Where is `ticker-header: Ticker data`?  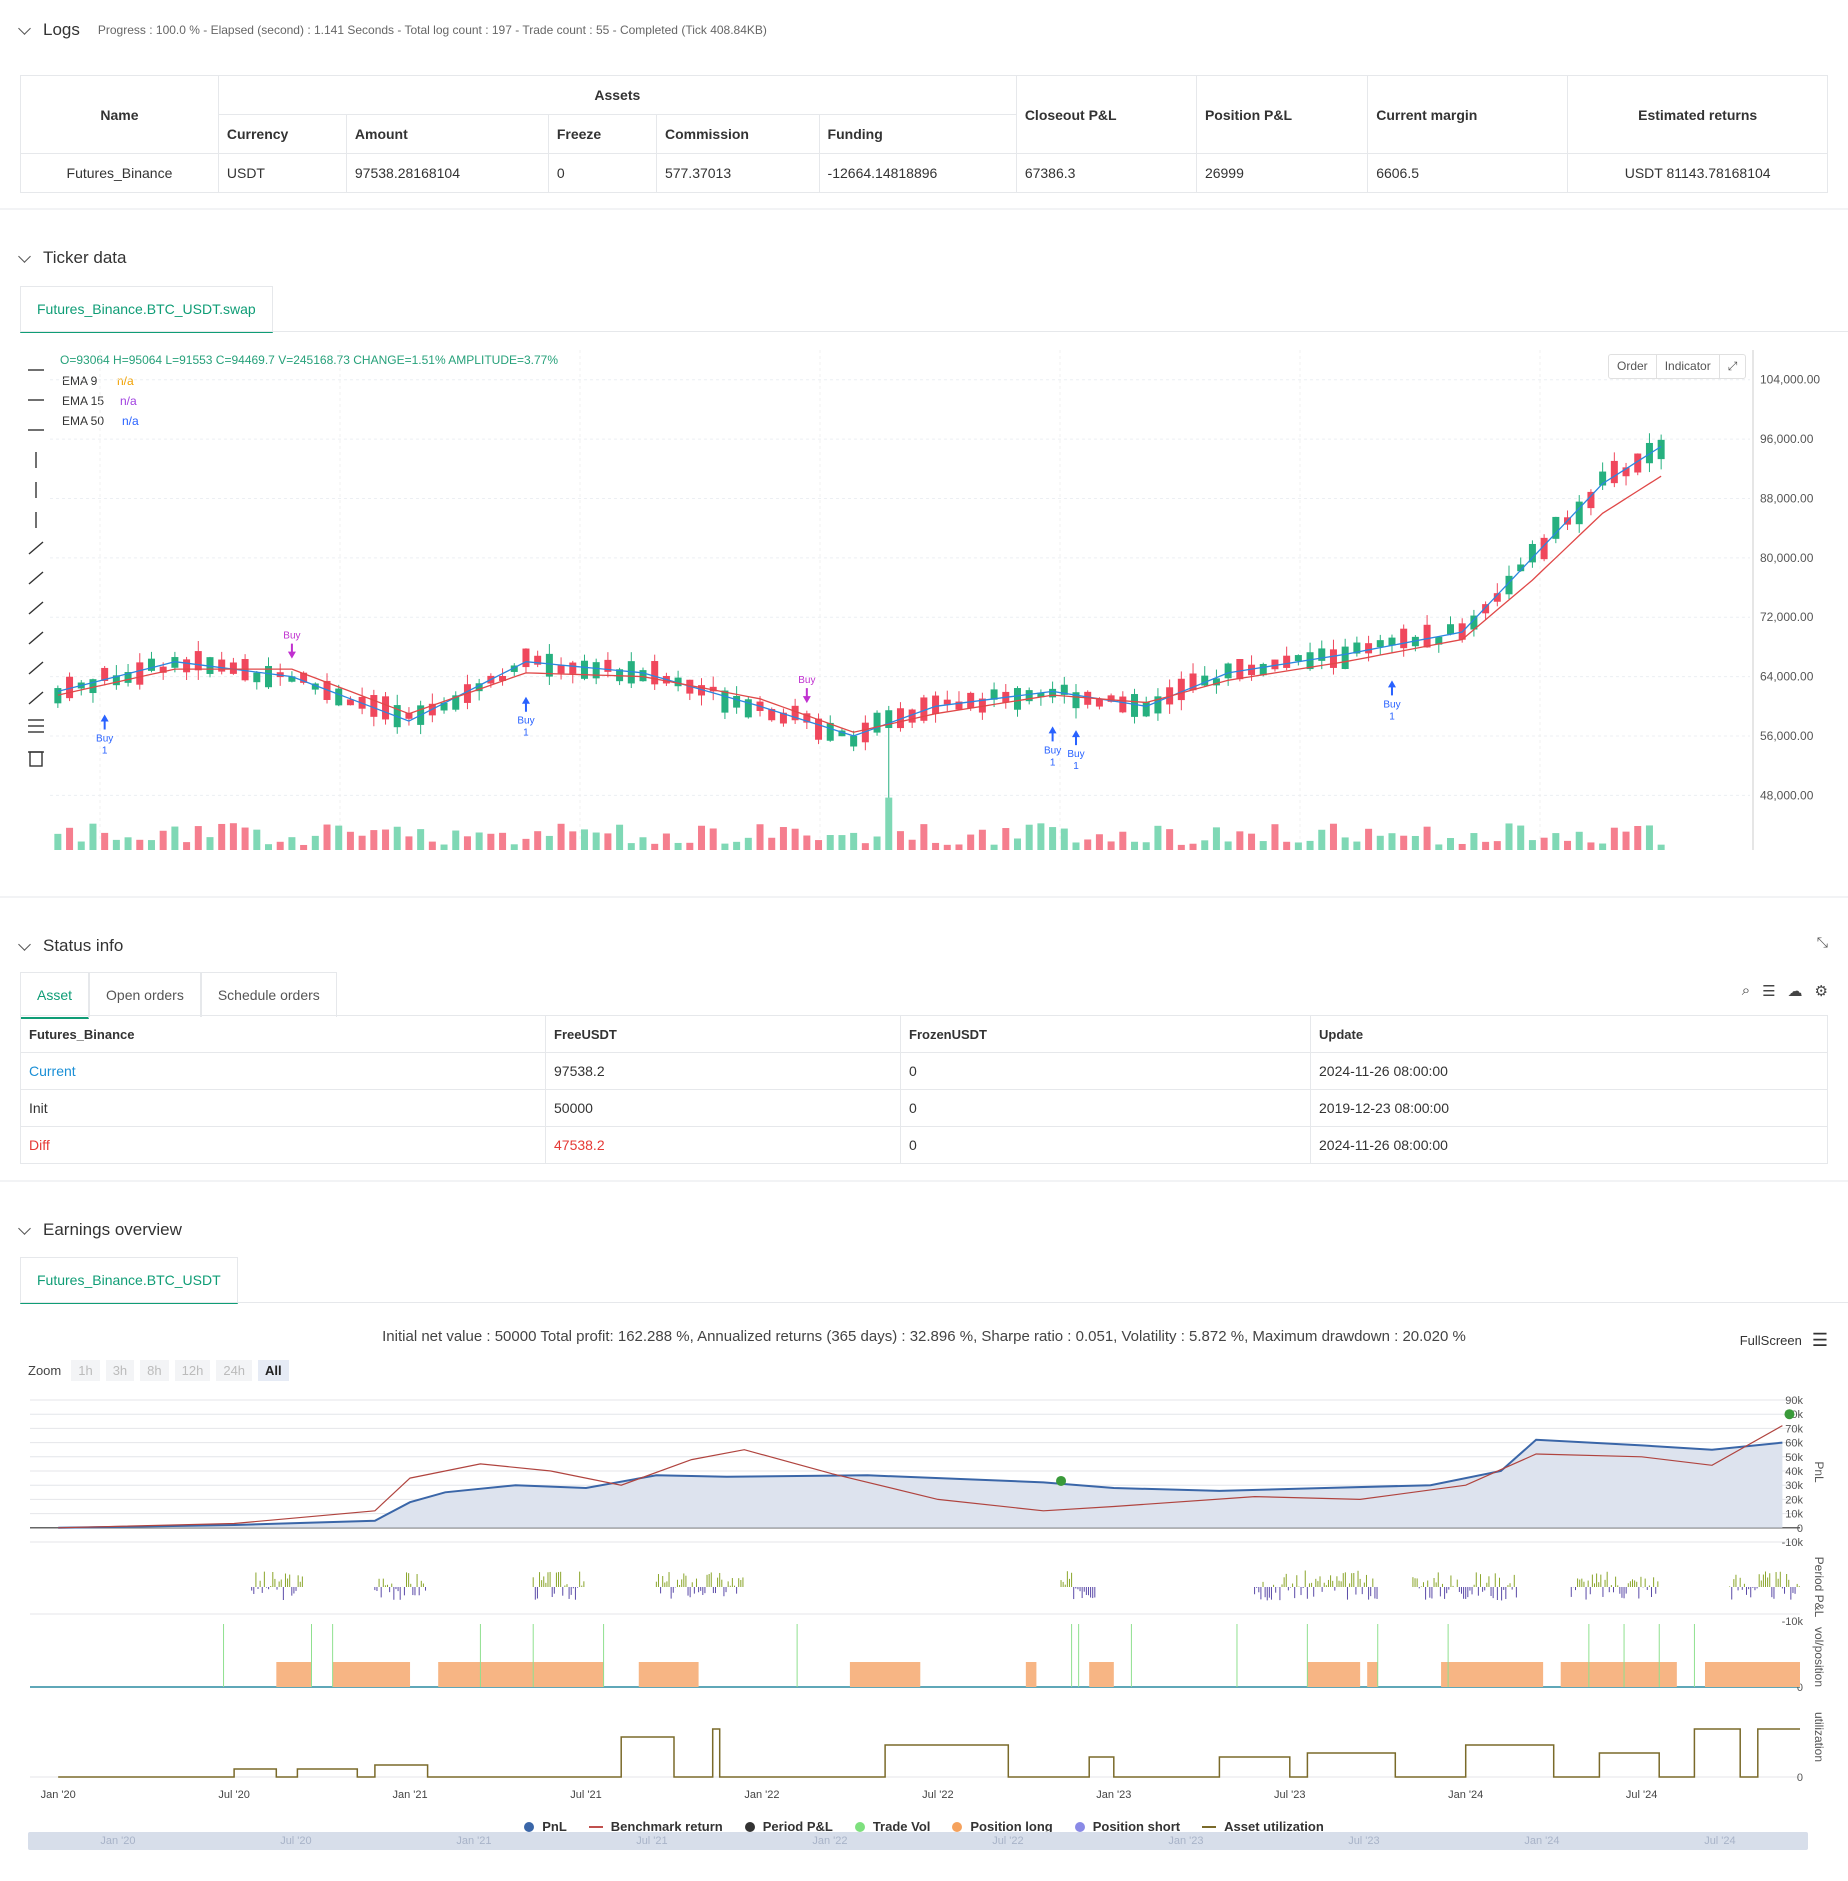 ticker-header: Ticker data is located at coordinates (72, 258).